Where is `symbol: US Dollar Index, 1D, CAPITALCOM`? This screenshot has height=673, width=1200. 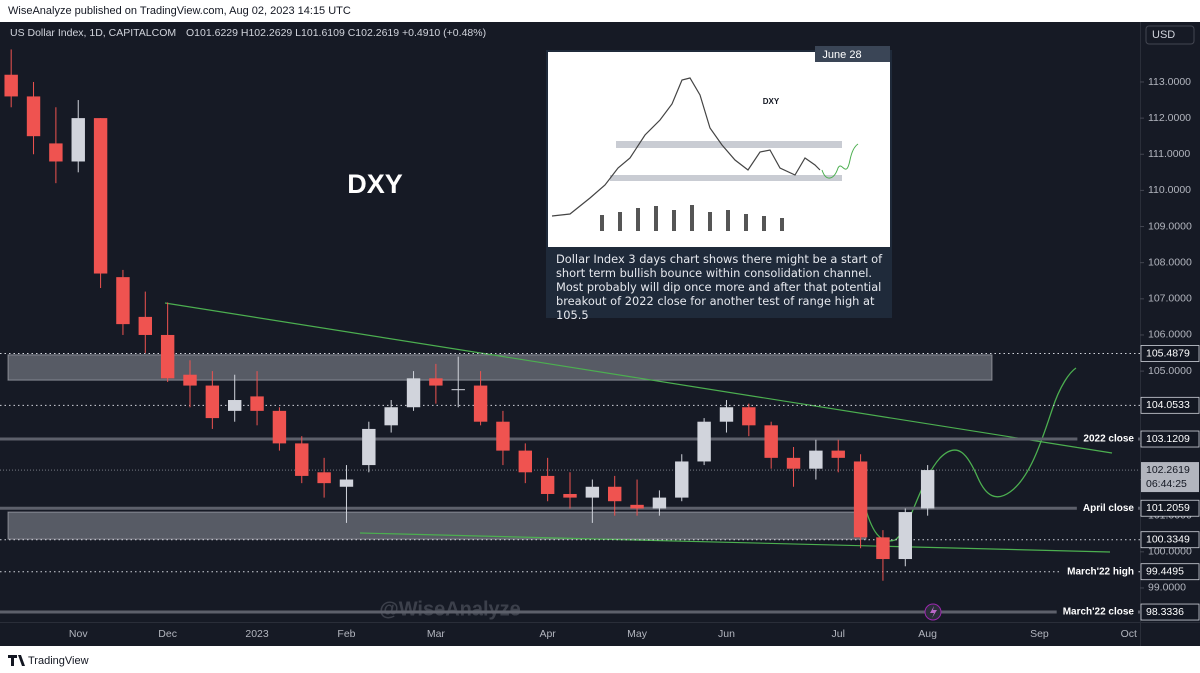
symbol: US Dollar Index, 1D, CAPITALCOM is located at coordinates (93, 33).